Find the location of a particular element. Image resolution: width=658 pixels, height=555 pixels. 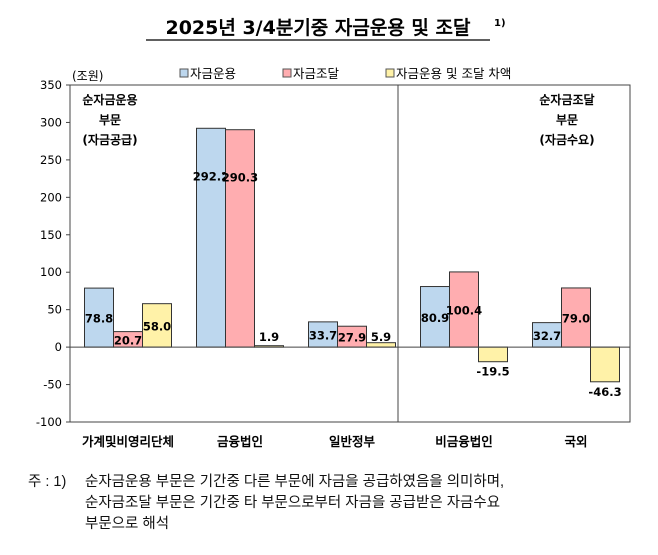

data-label: 58.0 is located at coordinates (157, 326).